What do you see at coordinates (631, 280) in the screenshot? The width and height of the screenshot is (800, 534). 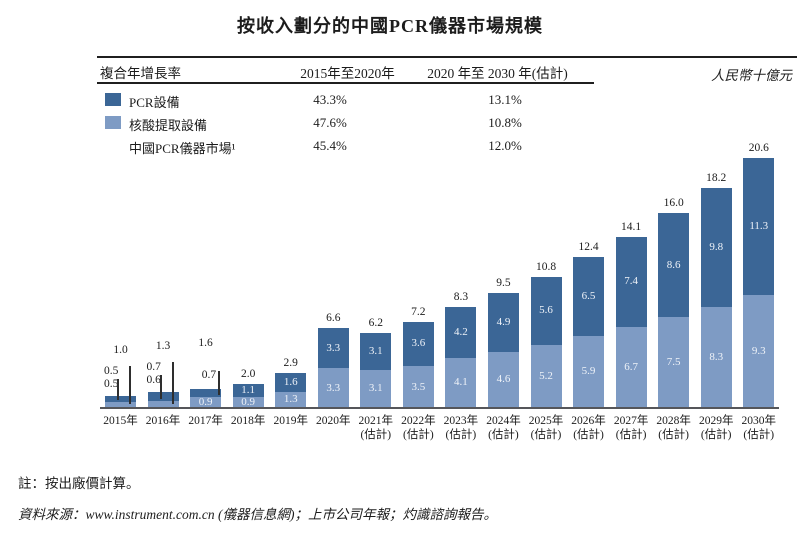 I see `bar-value-label: 7.4` at bounding box center [631, 280].